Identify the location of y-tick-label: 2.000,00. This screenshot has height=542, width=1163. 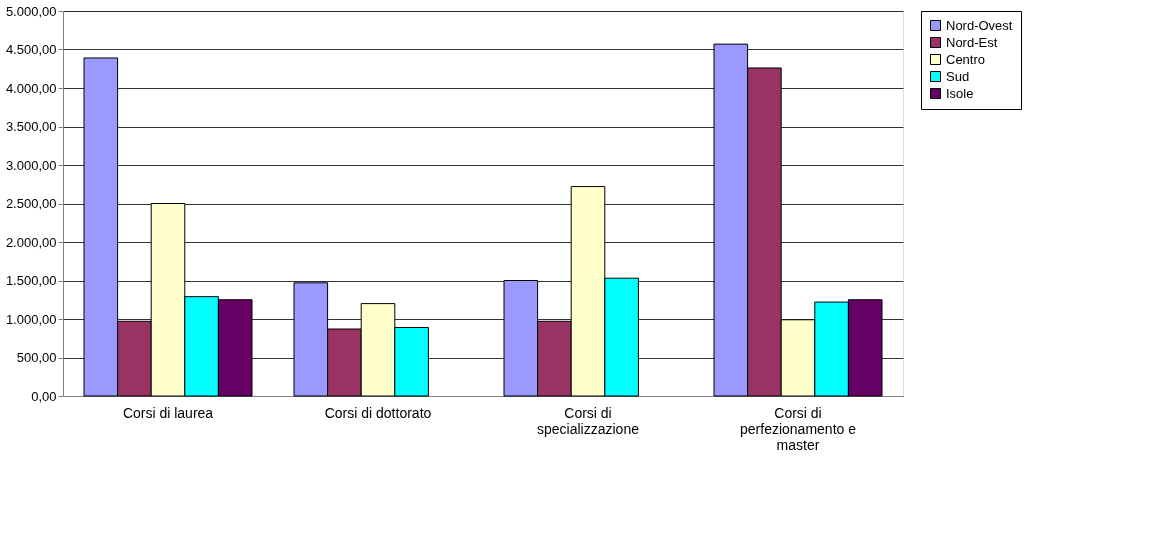
(31, 242).